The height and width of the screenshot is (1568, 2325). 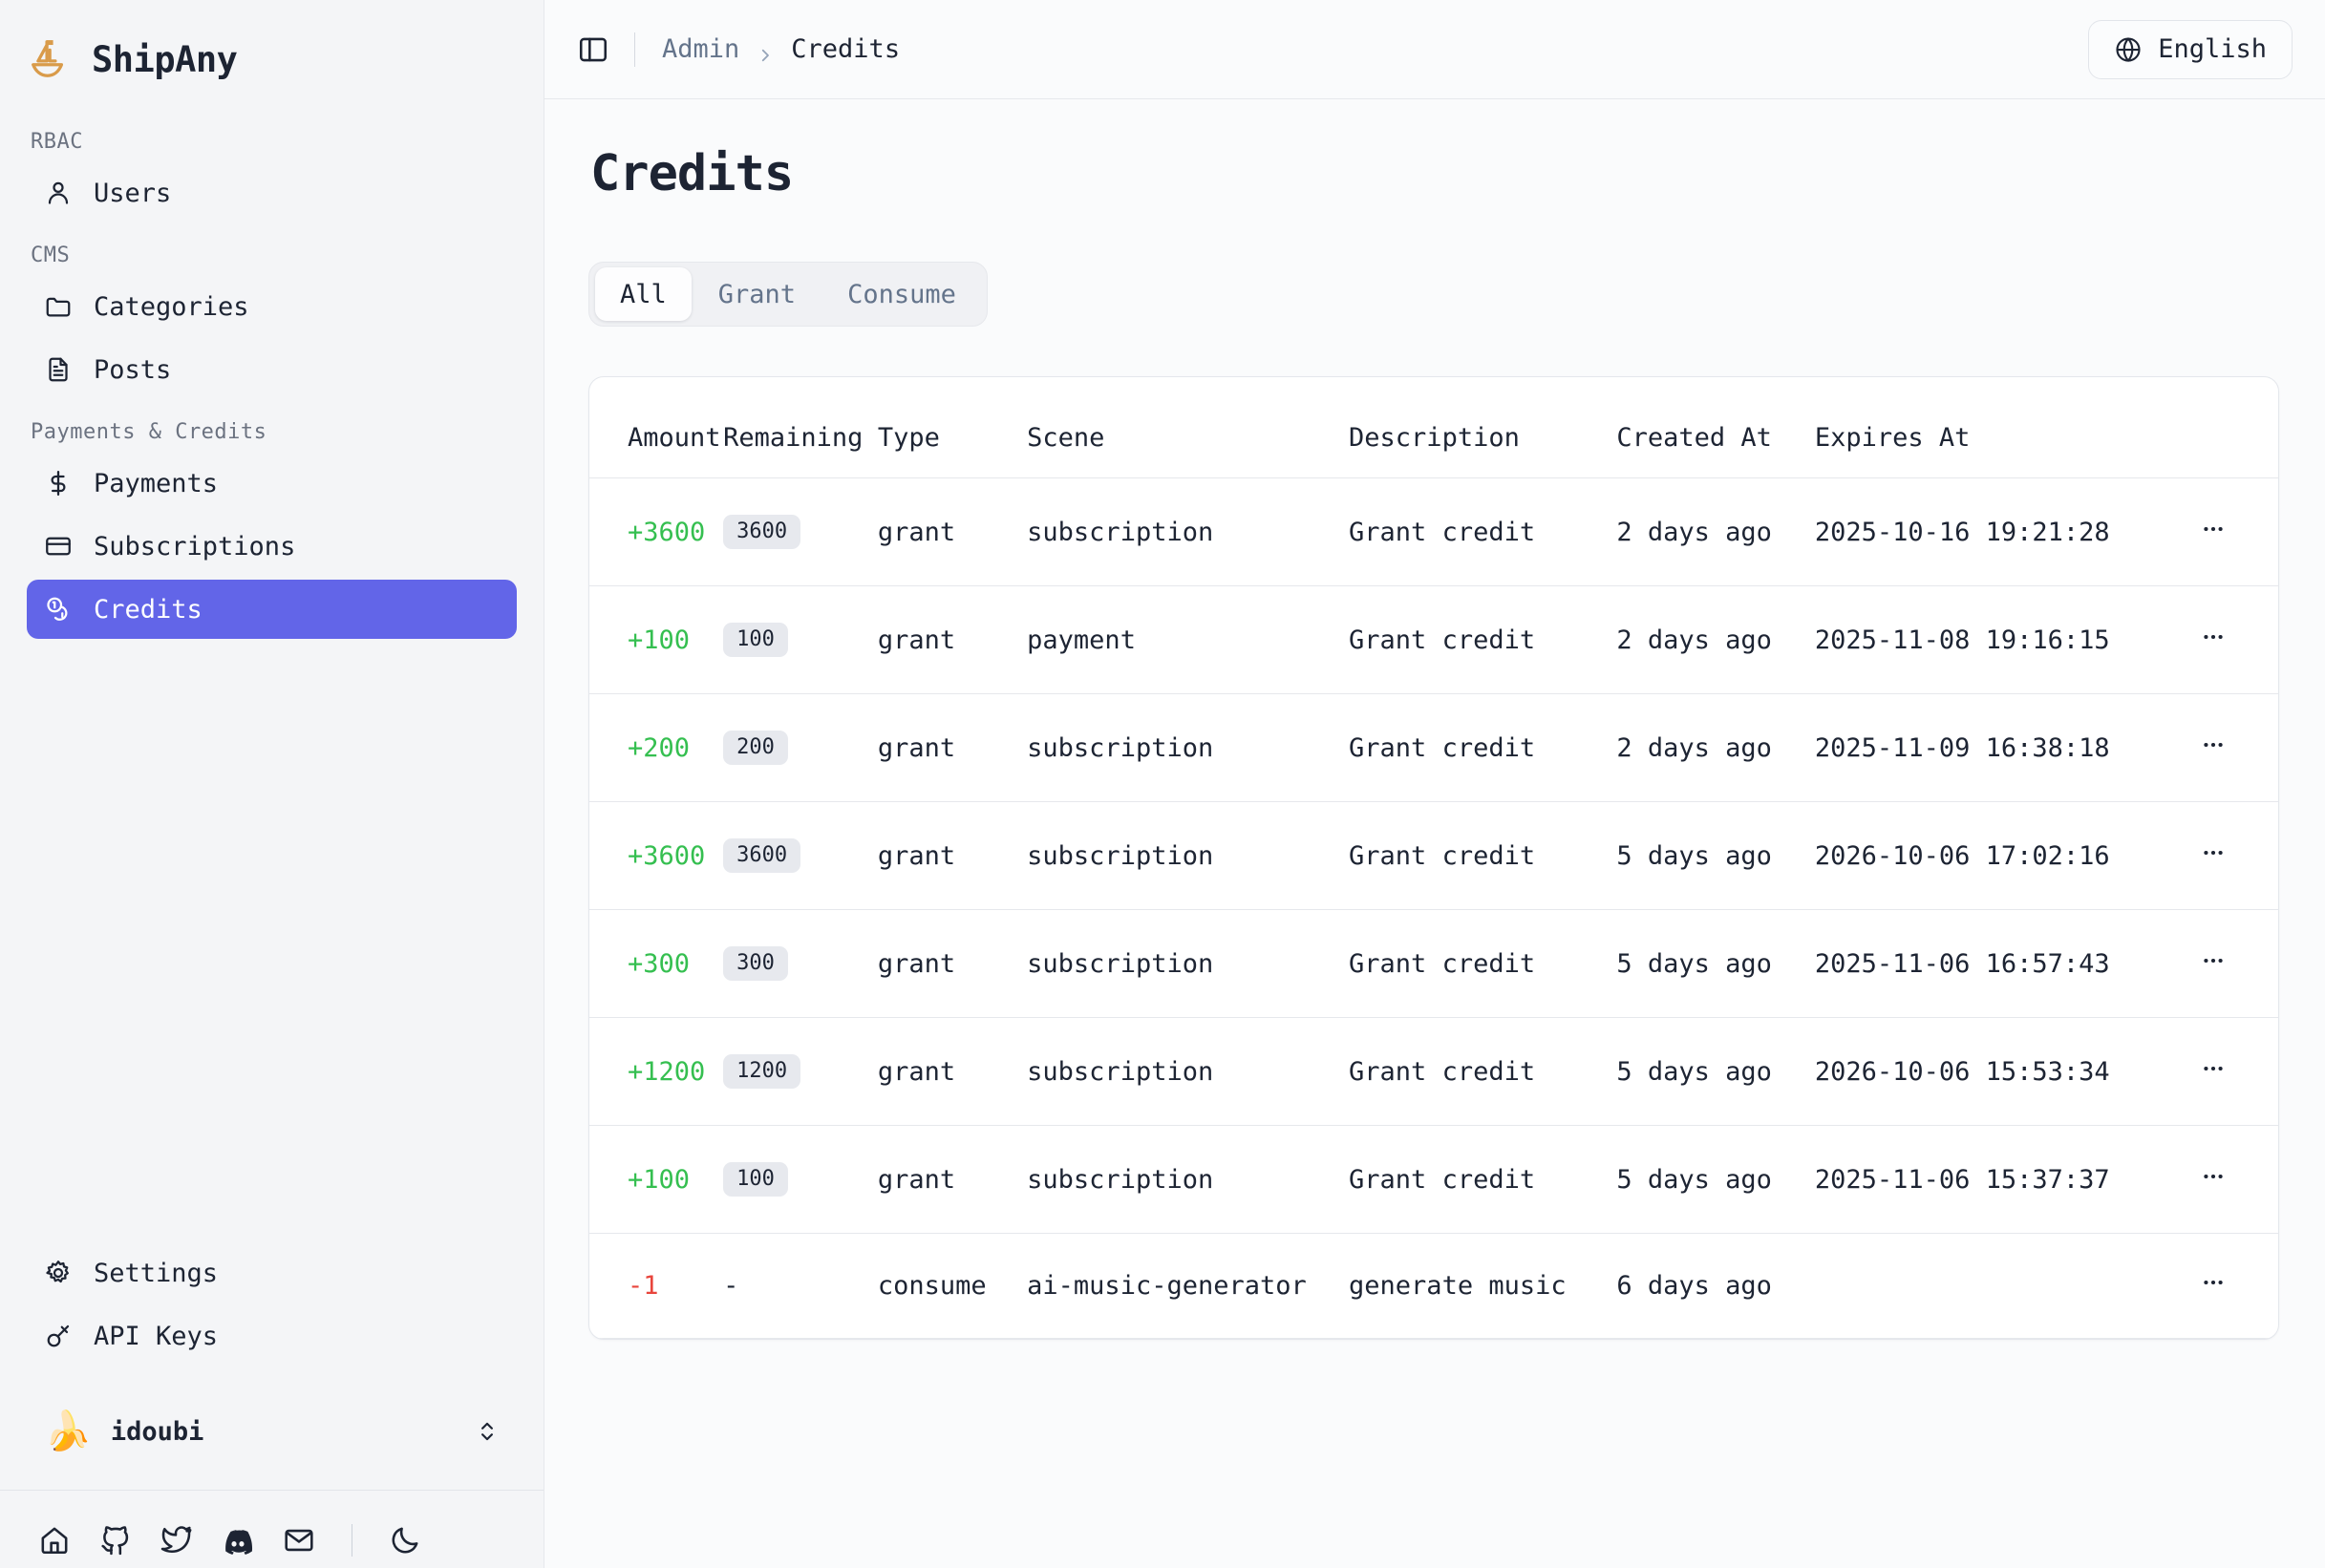 I want to click on sidebar-item-categories: Categories, so click(x=272, y=306).